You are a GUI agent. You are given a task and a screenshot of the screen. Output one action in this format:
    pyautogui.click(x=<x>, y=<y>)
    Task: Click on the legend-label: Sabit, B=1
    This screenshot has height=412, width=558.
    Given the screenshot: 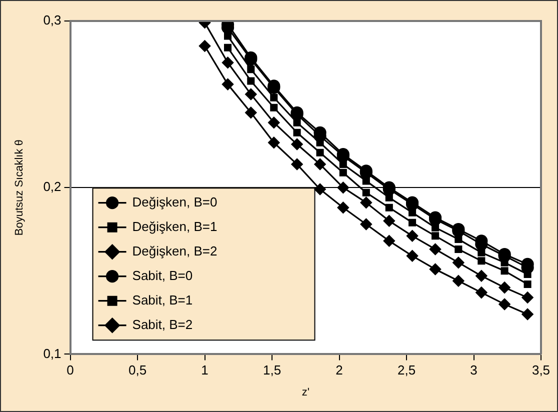 What is the action you would take?
    pyautogui.click(x=162, y=300)
    